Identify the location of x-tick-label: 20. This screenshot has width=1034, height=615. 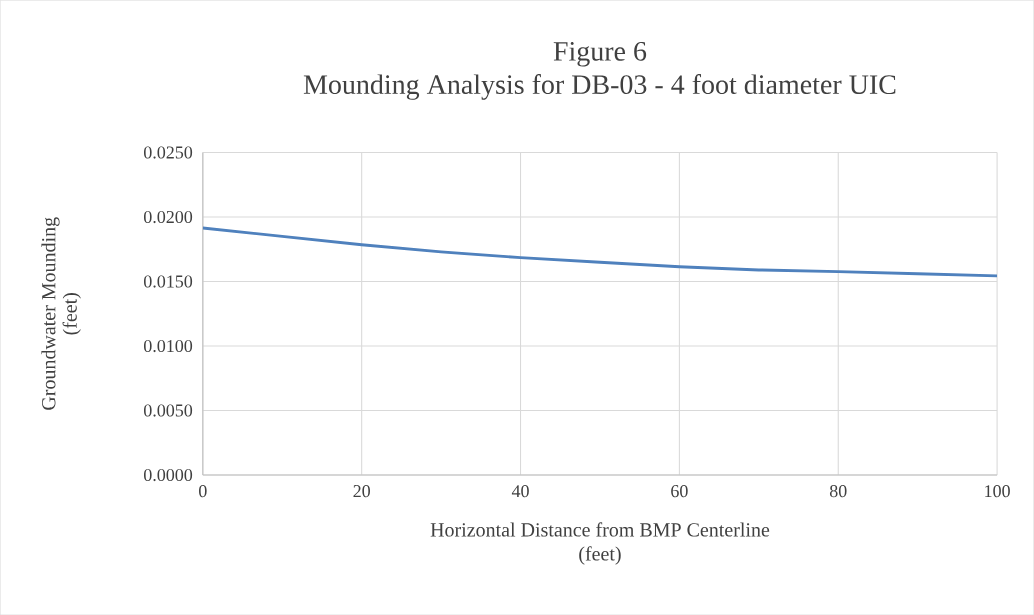
(361, 491).